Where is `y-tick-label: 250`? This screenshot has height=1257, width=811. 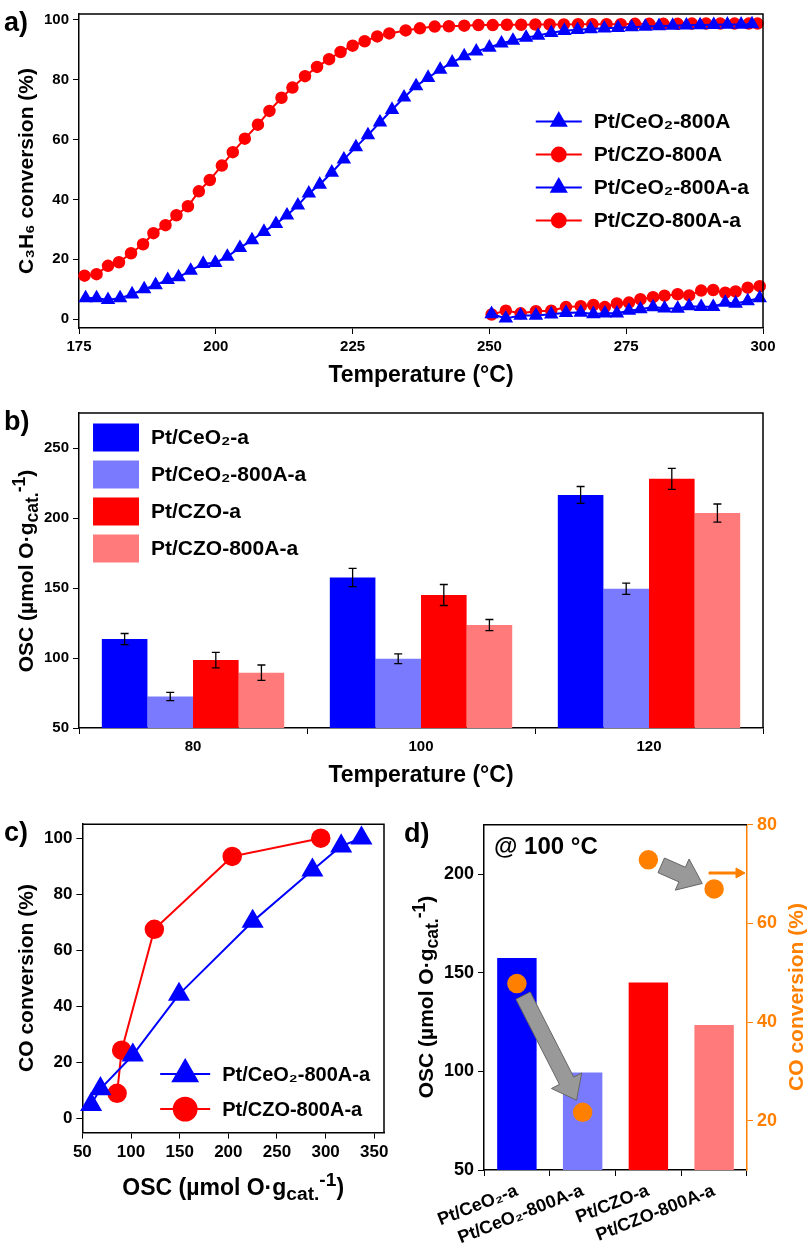 y-tick-label: 250 is located at coordinates (57, 447).